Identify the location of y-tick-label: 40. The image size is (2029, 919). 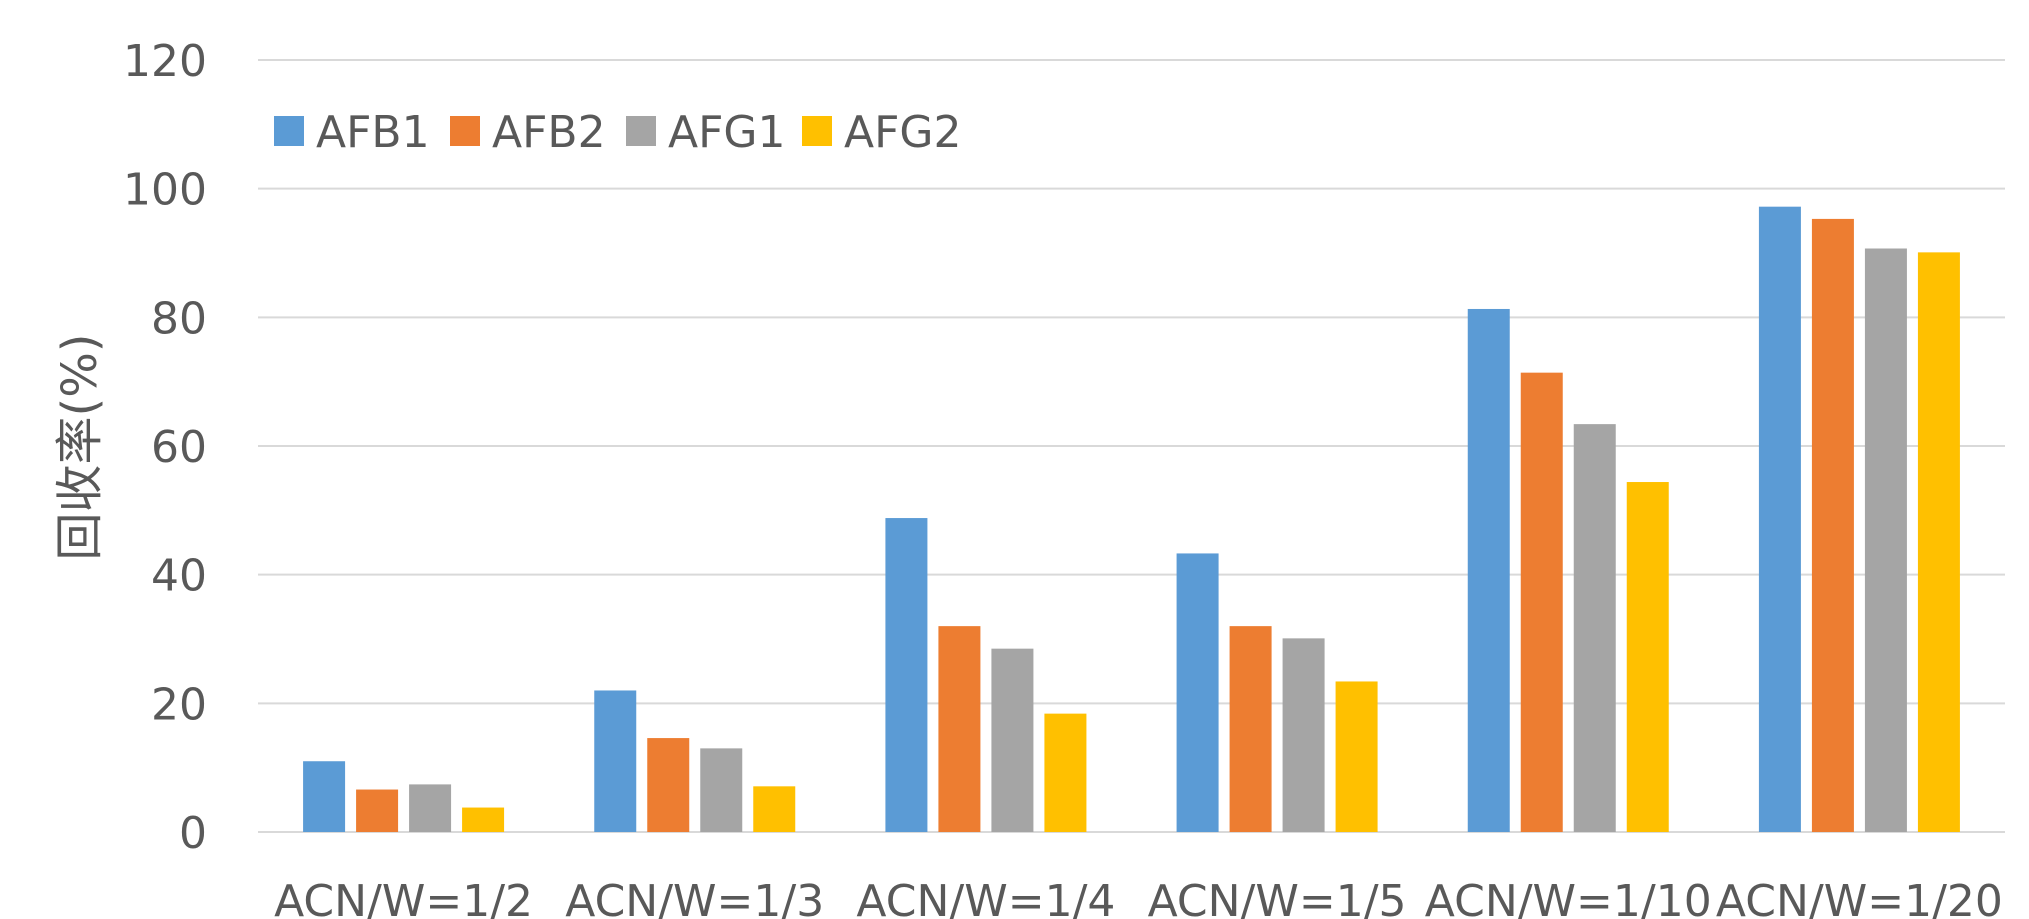
(179, 576).